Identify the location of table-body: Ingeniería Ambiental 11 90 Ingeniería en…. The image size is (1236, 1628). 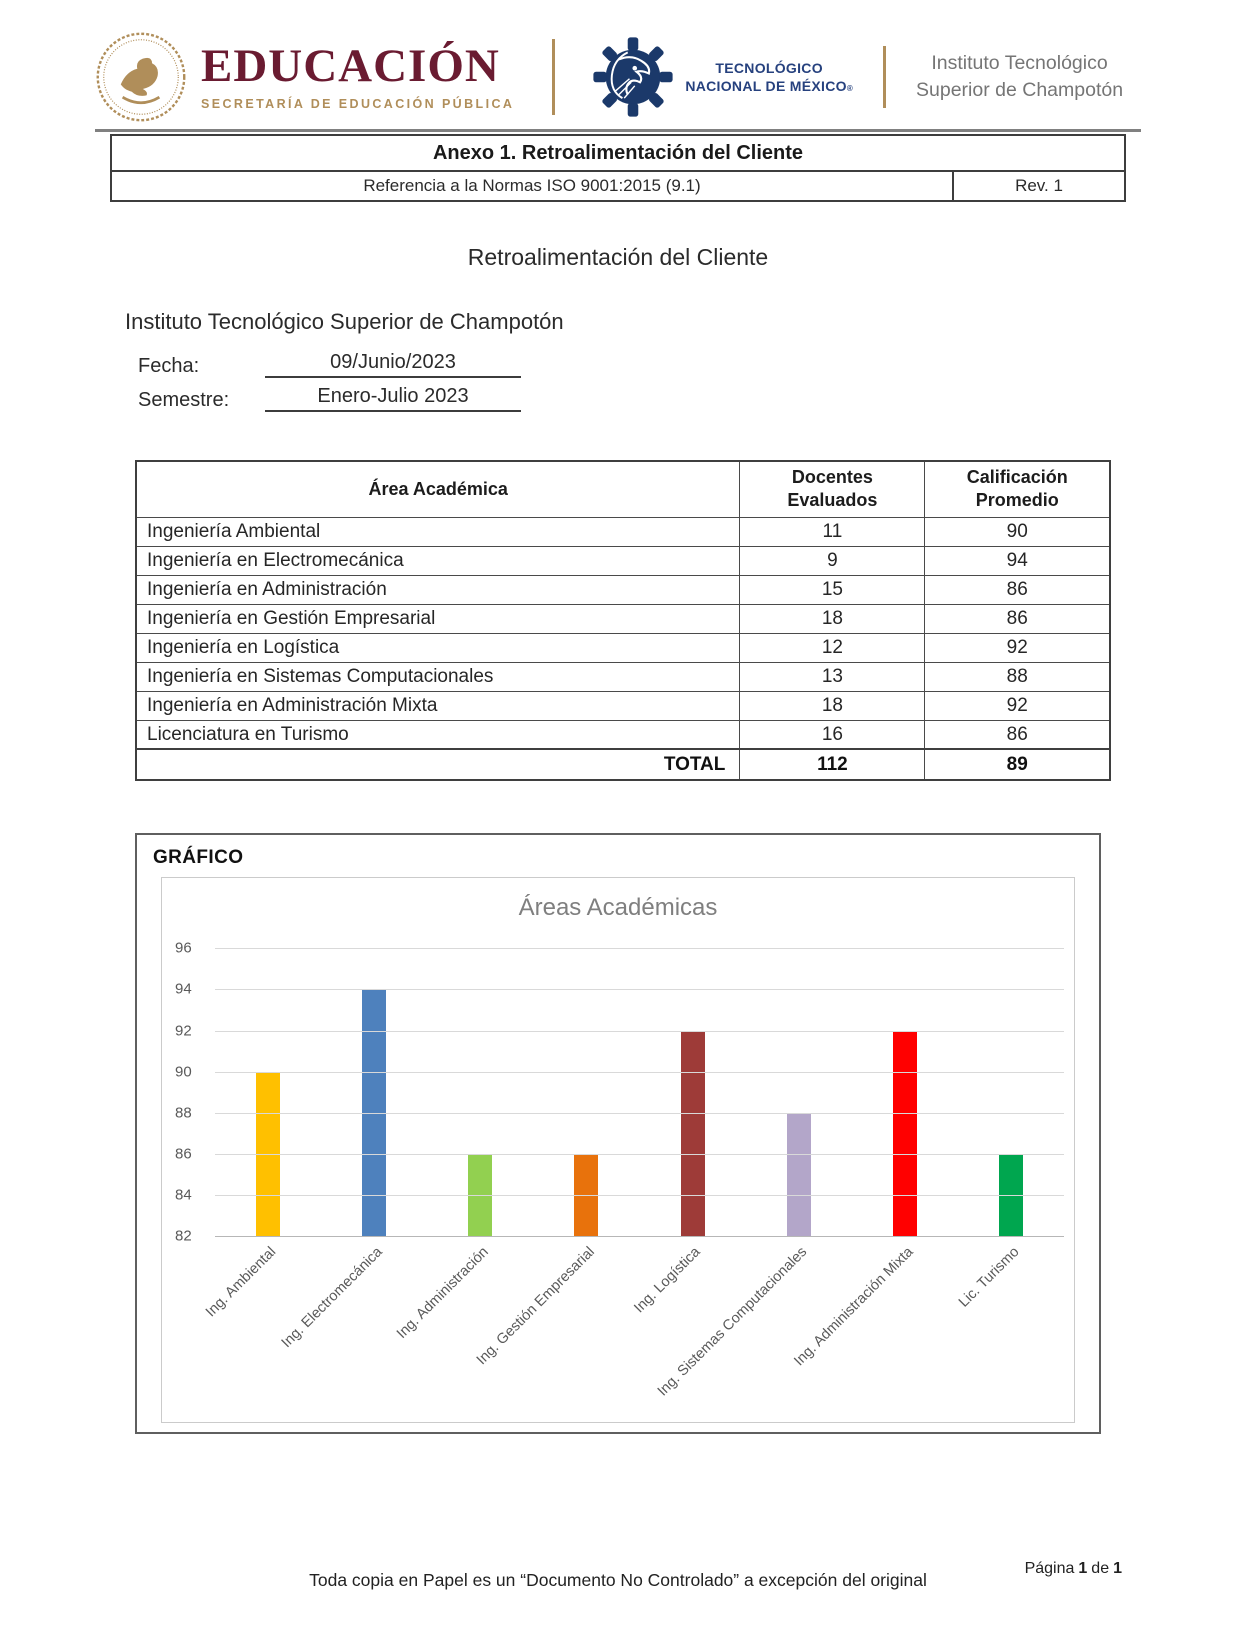
(623, 633).